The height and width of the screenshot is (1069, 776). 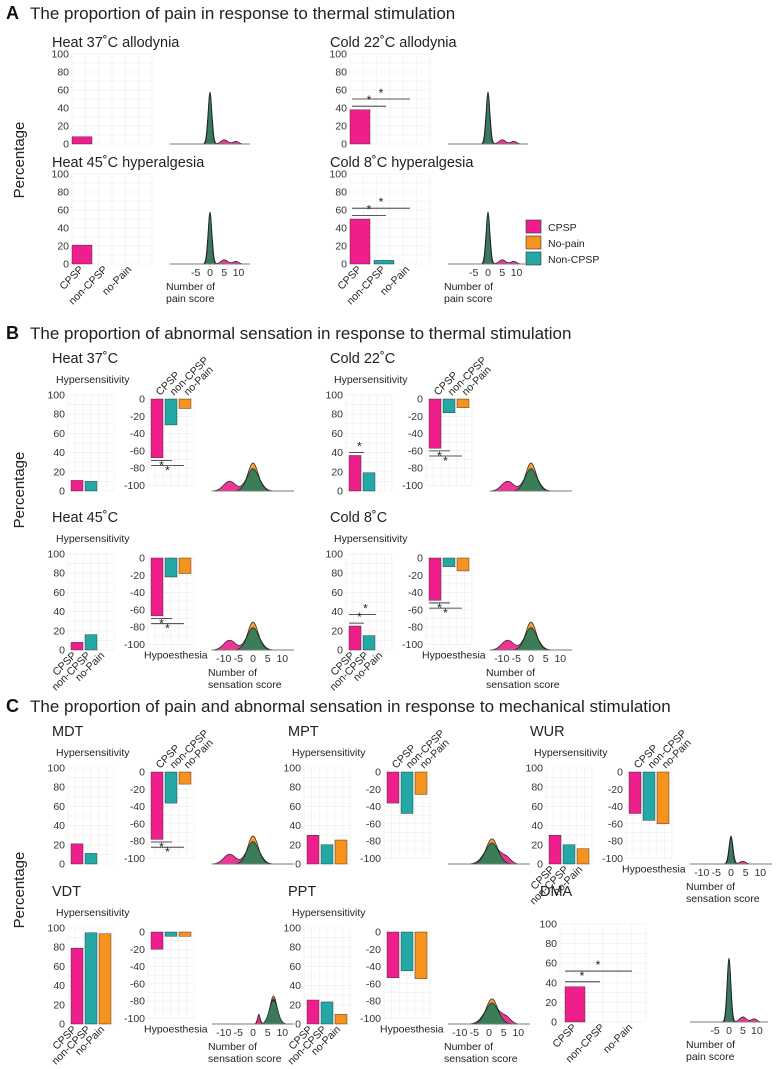 I want to click on section-letter-c: C, so click(x=12, y=706).